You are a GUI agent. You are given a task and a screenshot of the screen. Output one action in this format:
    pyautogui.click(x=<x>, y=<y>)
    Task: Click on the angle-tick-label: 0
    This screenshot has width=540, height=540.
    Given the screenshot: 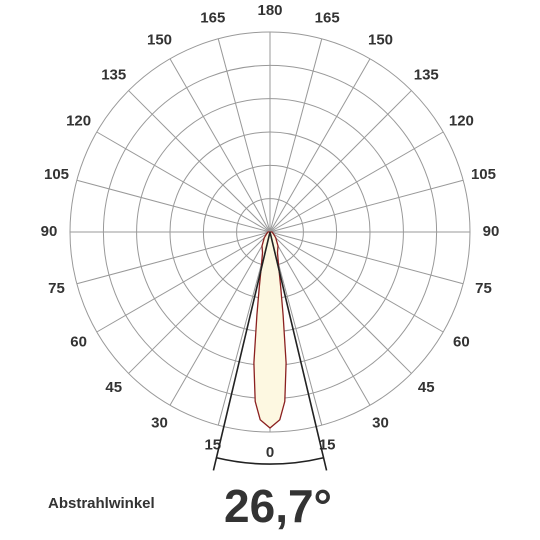 What is the action you would take?
    pyautogui.click(x=270, y=452)
    